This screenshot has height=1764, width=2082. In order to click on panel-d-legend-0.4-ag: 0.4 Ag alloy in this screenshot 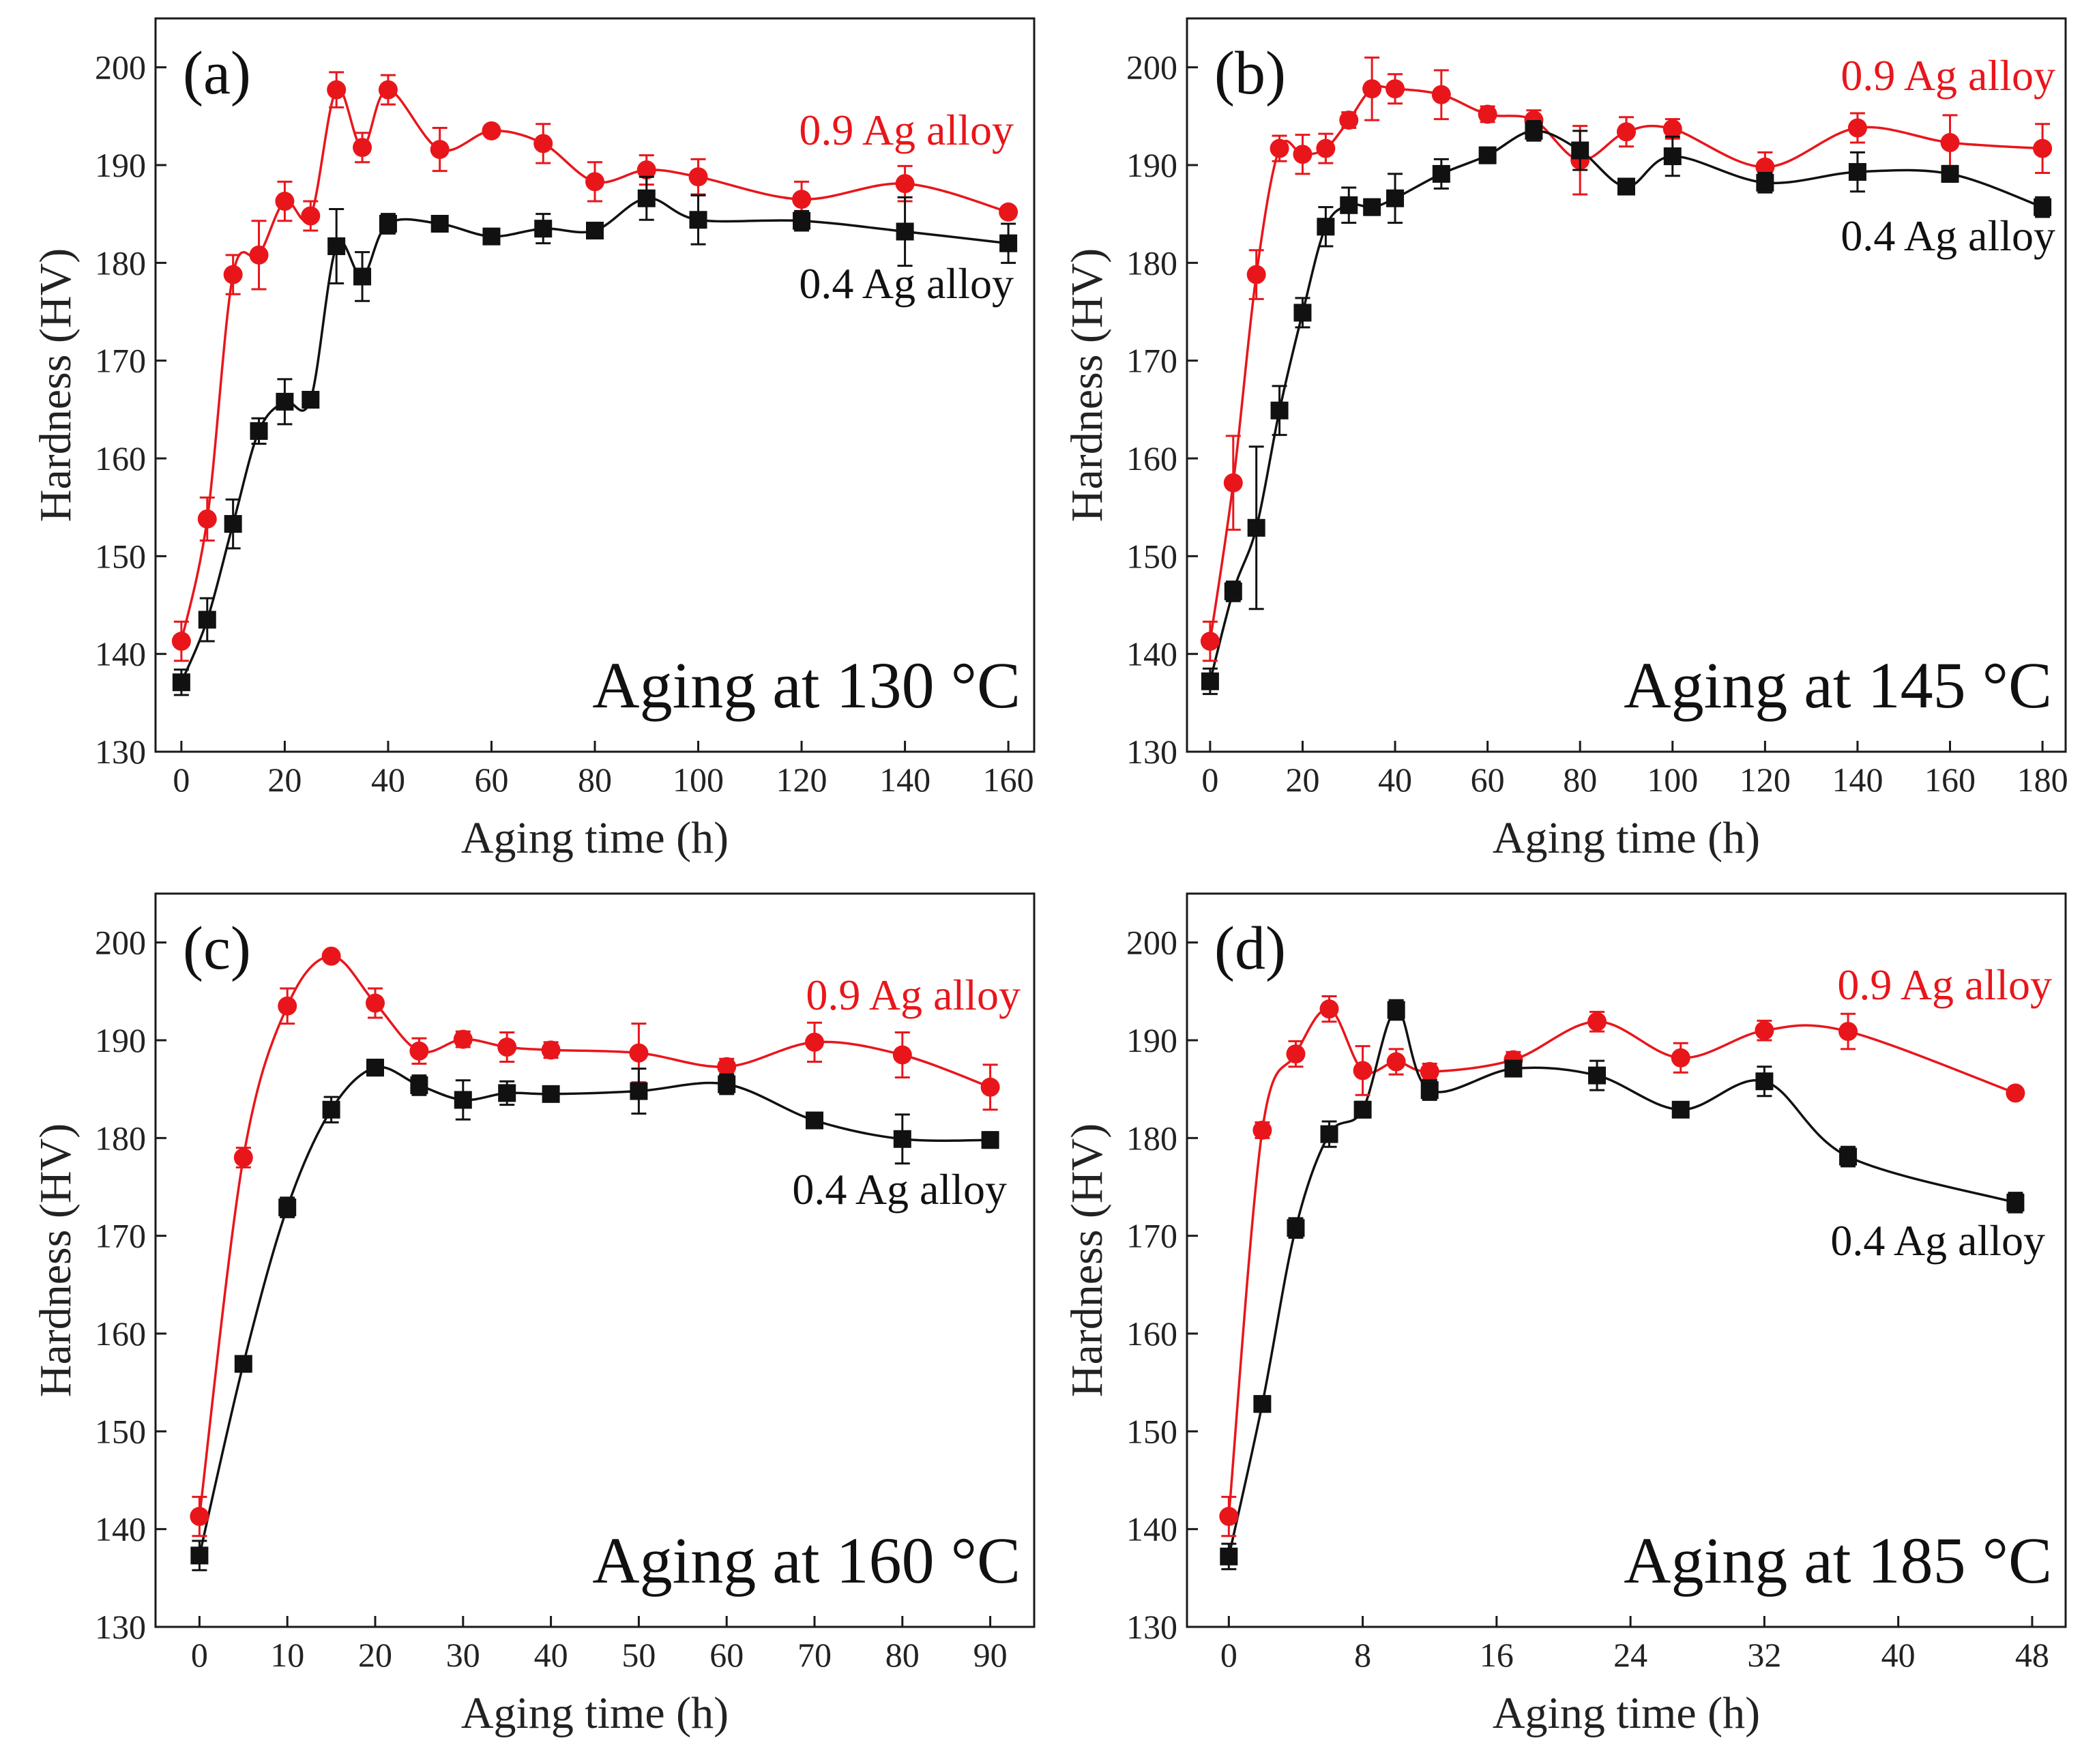, I will do `click(1937, 1240)`.